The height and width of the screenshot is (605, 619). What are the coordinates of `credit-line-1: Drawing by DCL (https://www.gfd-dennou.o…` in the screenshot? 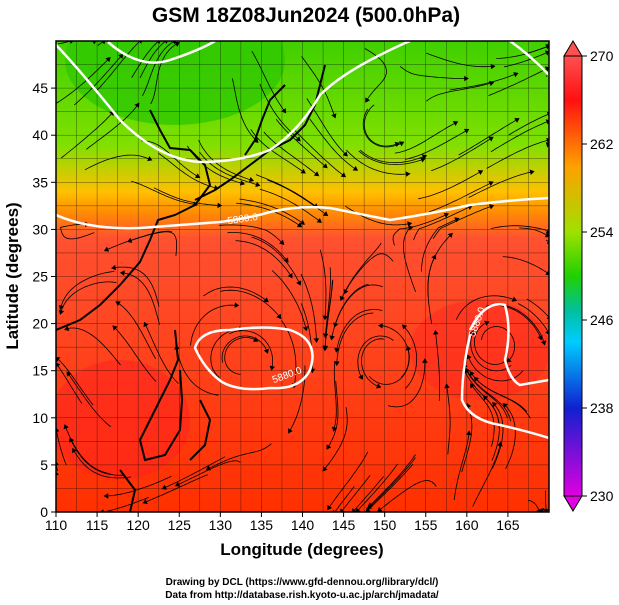 It's located at (302, 582).